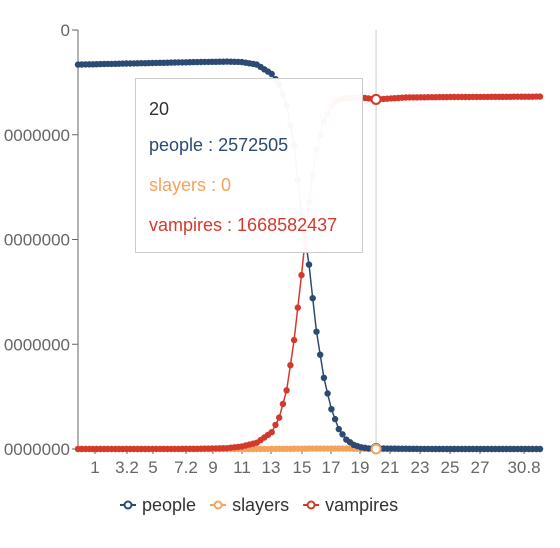  I want to click on tooltip-people-value: 2572505, so click(253, 145).